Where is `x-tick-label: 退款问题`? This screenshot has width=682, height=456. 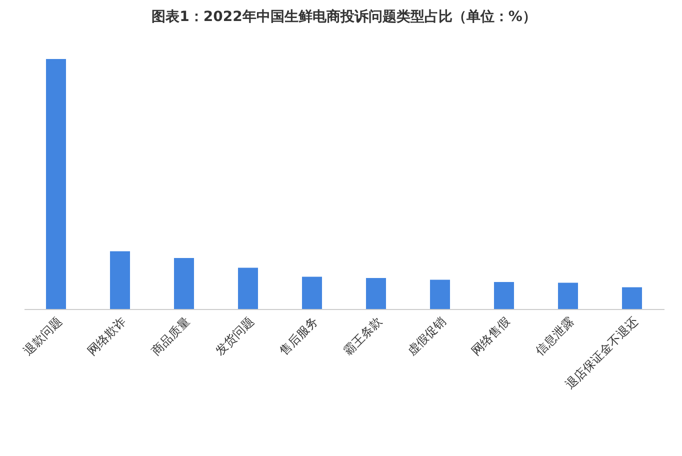 x-tick-label: 退款问题 is located at coordinates (42, 336).